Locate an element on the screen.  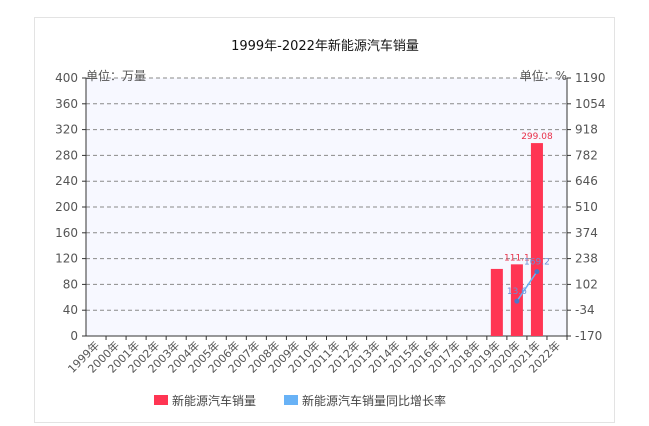
chart-title: 1999年-2022年新能源汽车销量 is located at coordinates (325, 46).